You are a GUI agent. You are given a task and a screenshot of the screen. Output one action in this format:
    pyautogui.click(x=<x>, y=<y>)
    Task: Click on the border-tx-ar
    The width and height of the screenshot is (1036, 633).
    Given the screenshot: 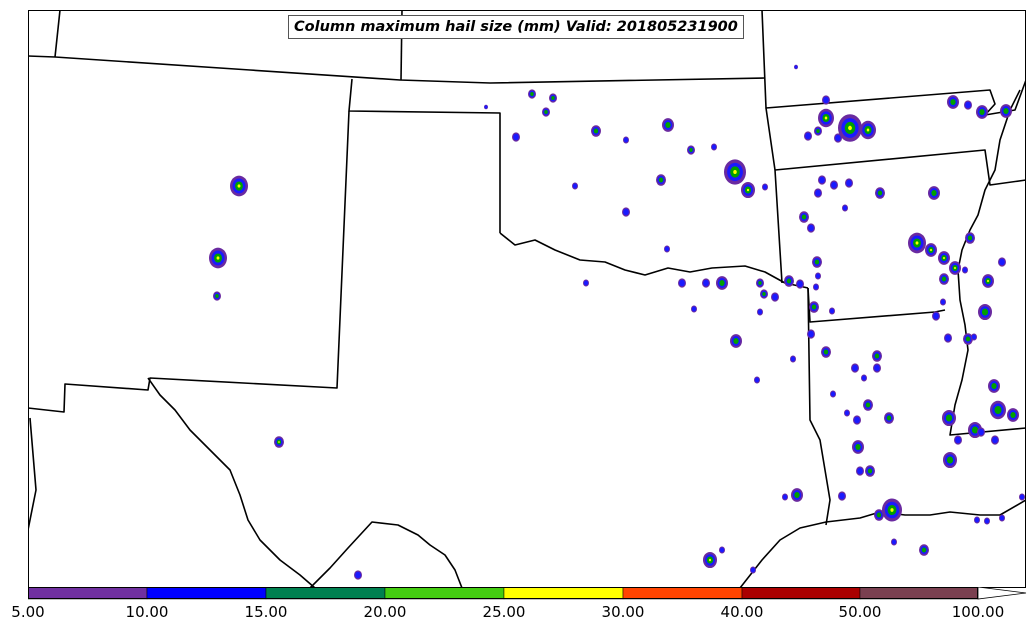 What is the action you would take?
    pyautogui.click(x=876, y=305)
    